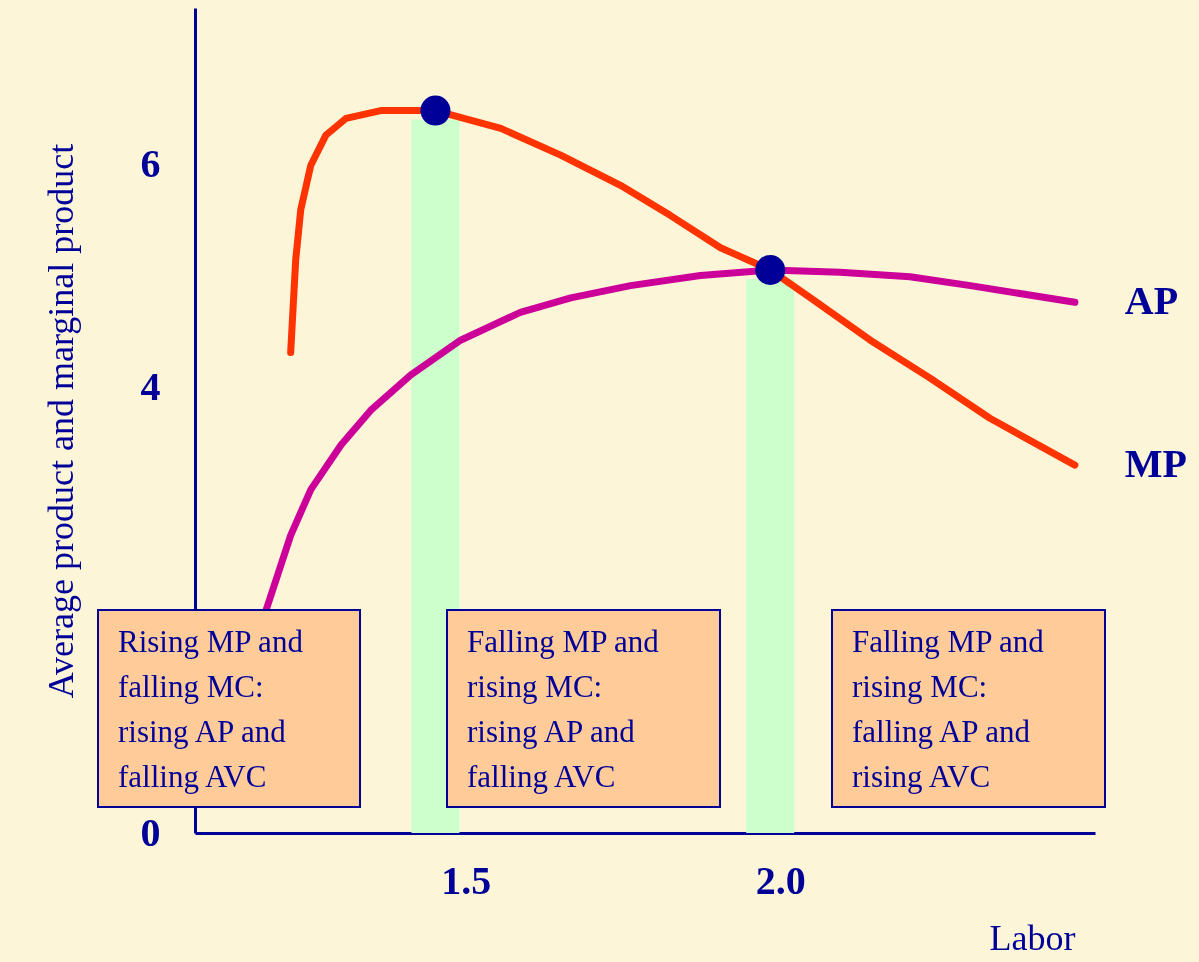 This screenshot has width=1199, height=962. Describe the element at coordinates (60, 421) in the screenshot. I see `y-axis-title: Average product and marginal product` at that location.